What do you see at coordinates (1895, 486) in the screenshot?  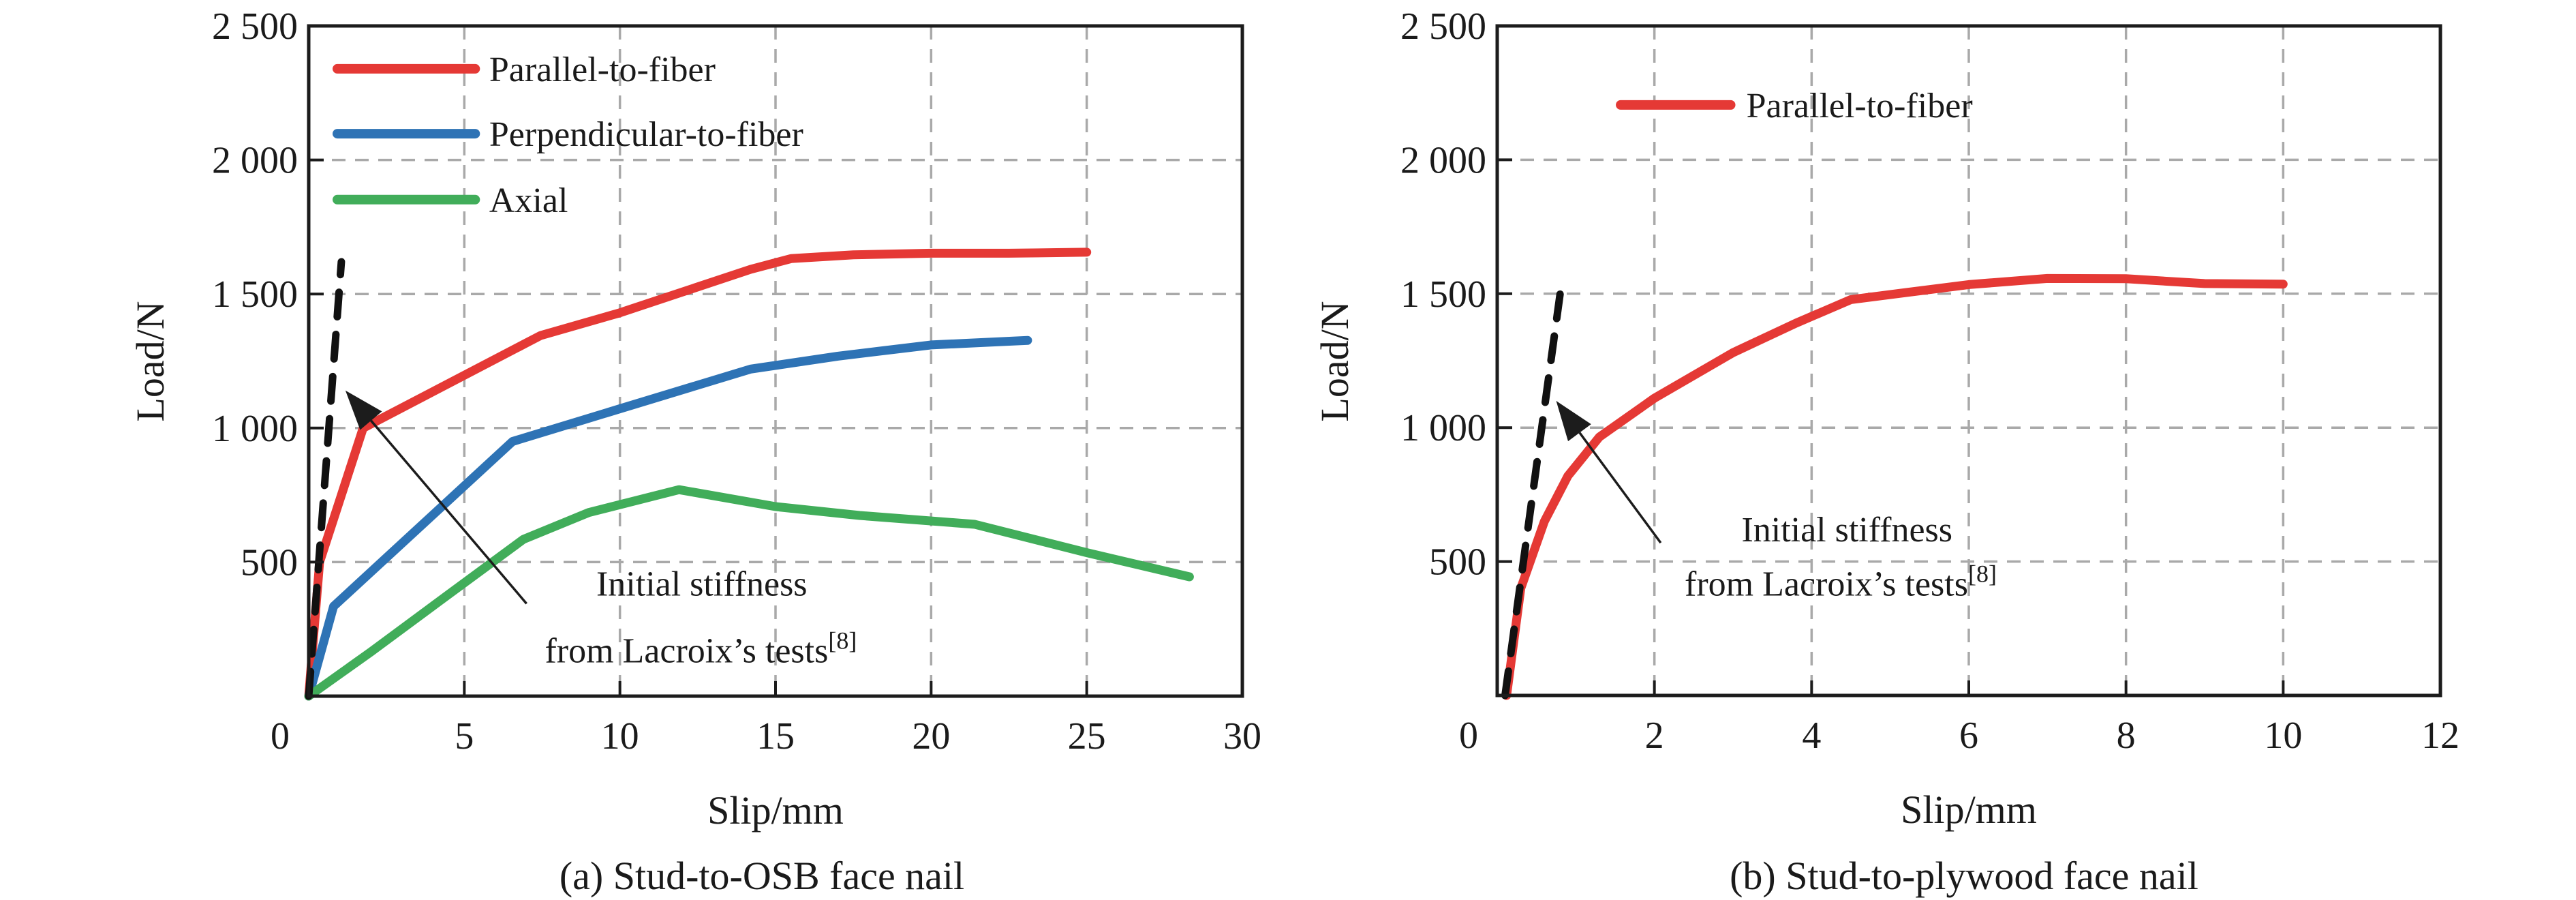 I see `curve-parallel-to-fiber` at bounding box center [1895, 486].